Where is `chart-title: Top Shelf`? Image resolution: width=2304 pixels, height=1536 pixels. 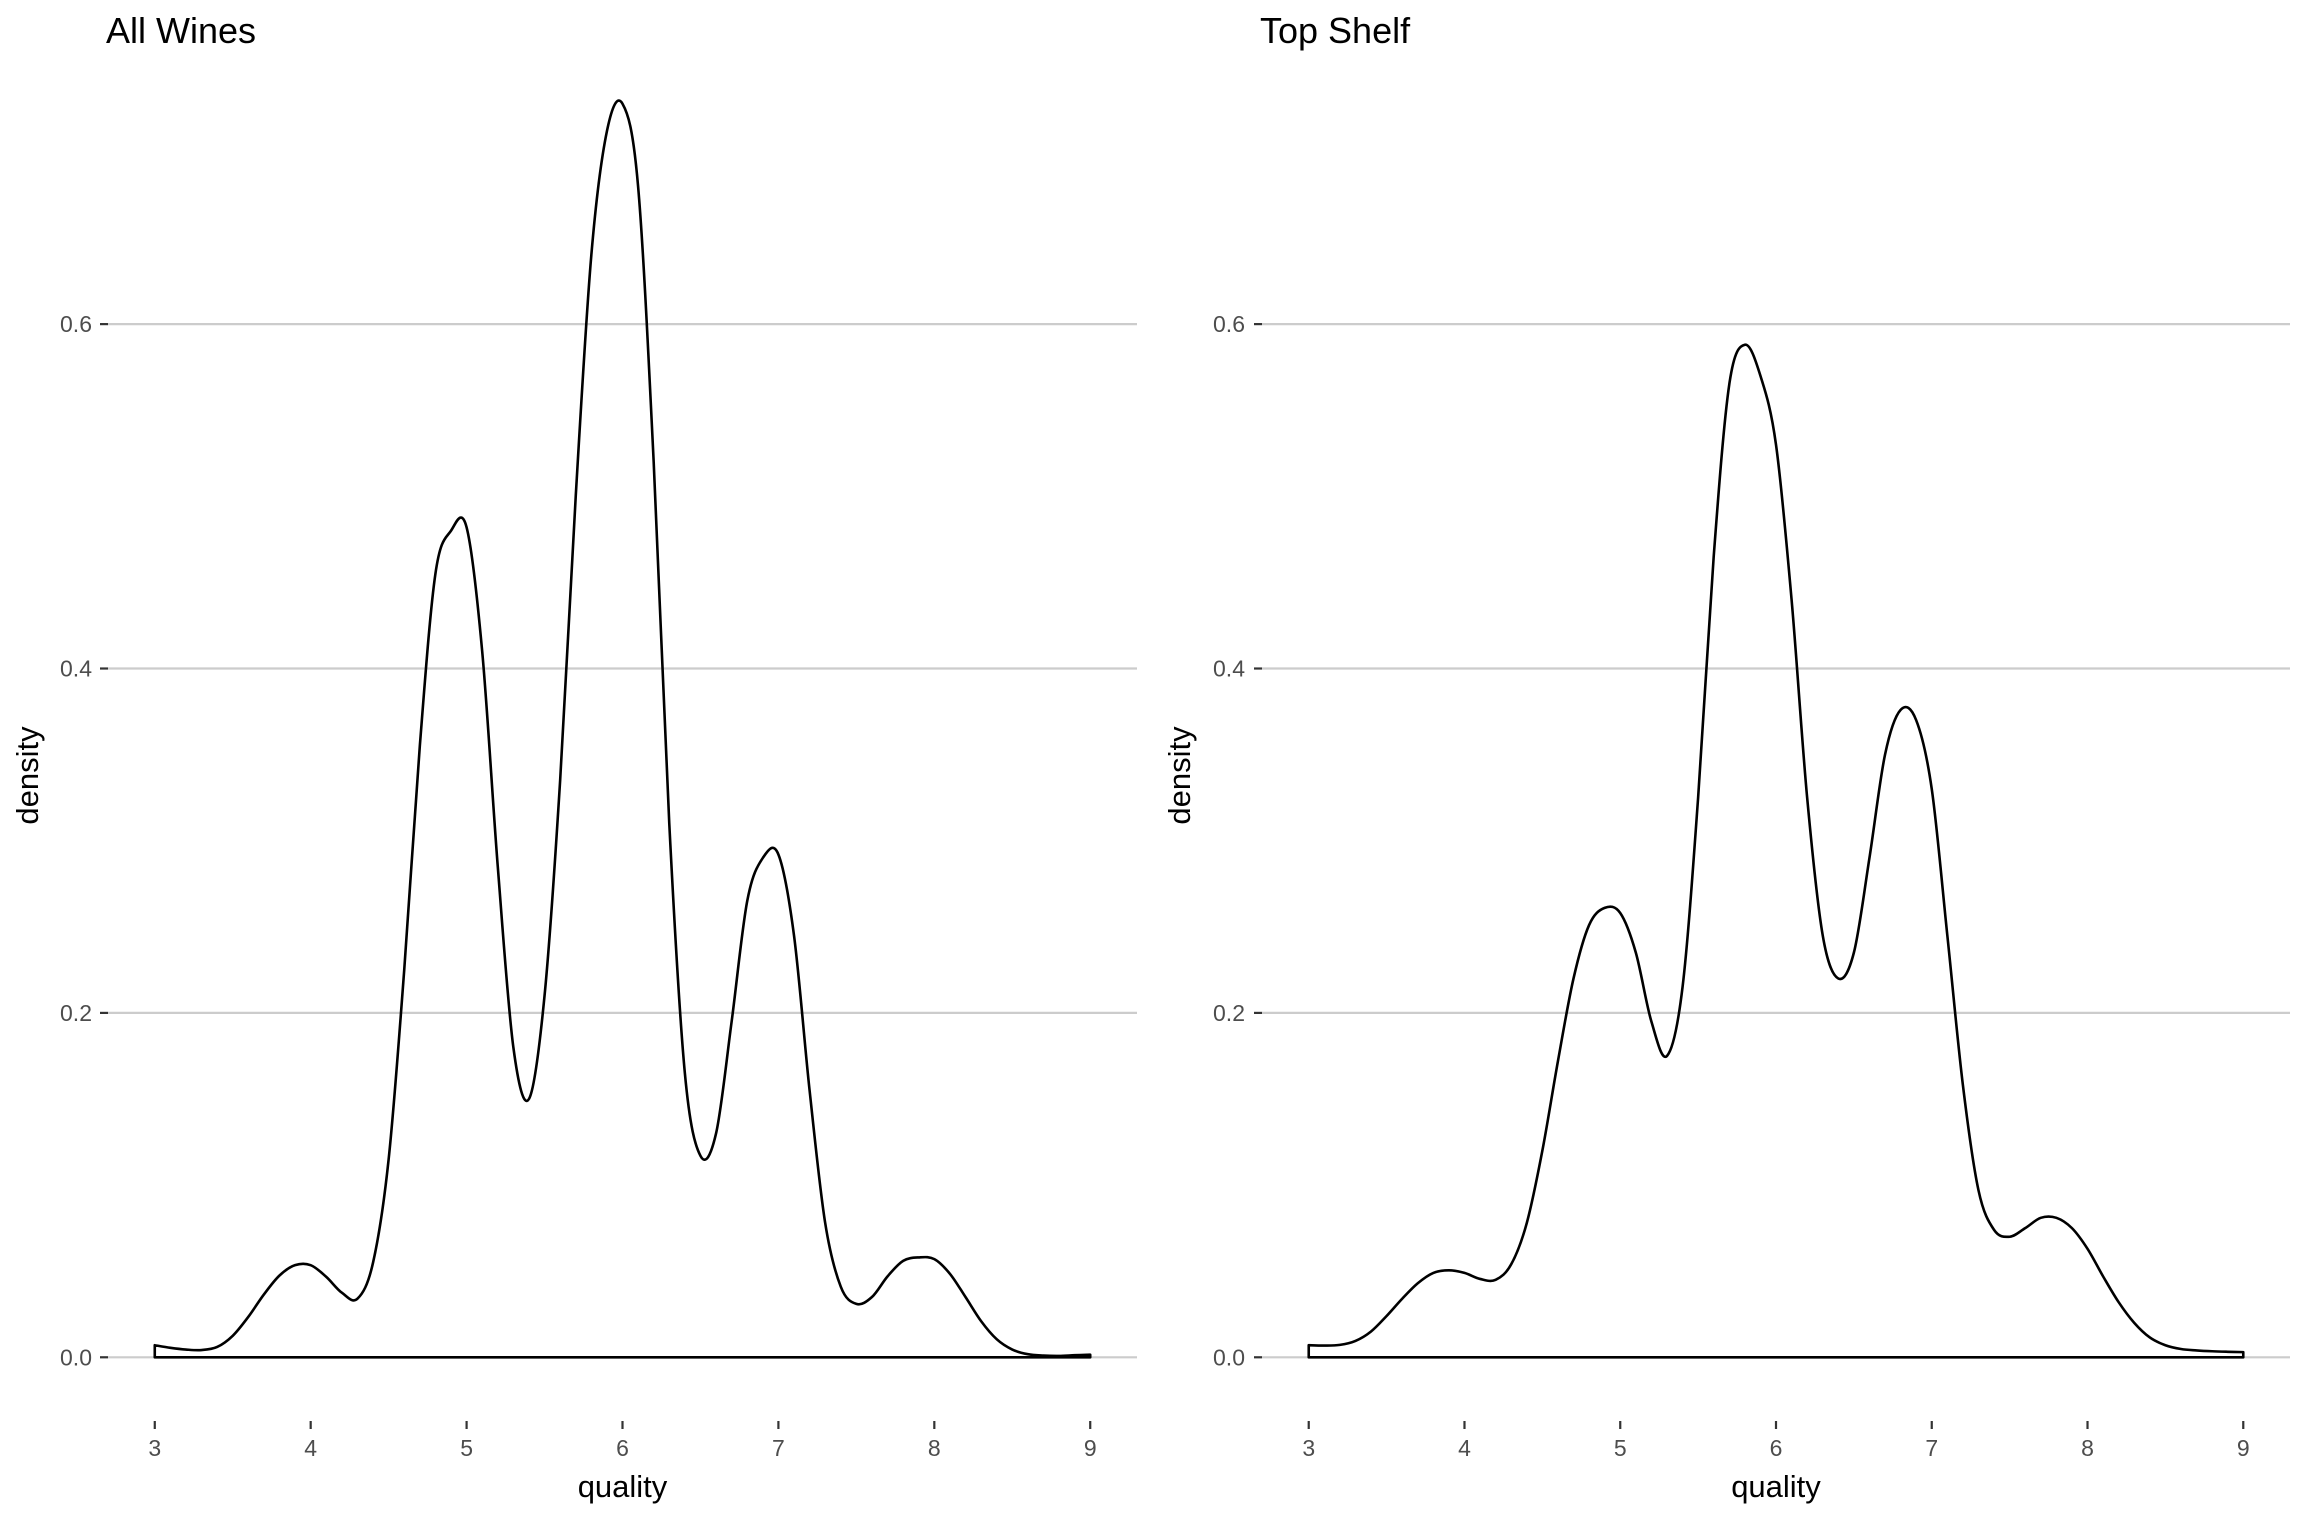
chart-title: Top Shelf is located at coordinates (1335, 30).